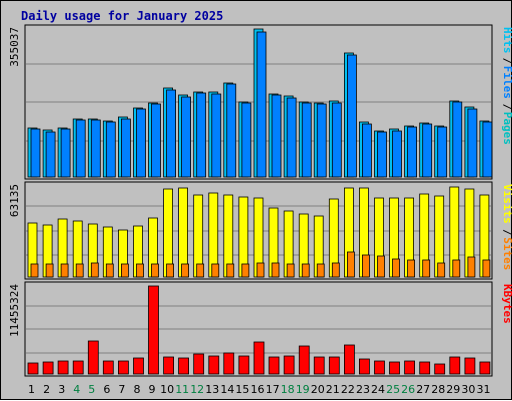 The image size is (512, 401). What do you see at coordinates (378, 389) in the screenshot?
I see `x-tick-label-day-24: 24` at bounding box center [378, 389].